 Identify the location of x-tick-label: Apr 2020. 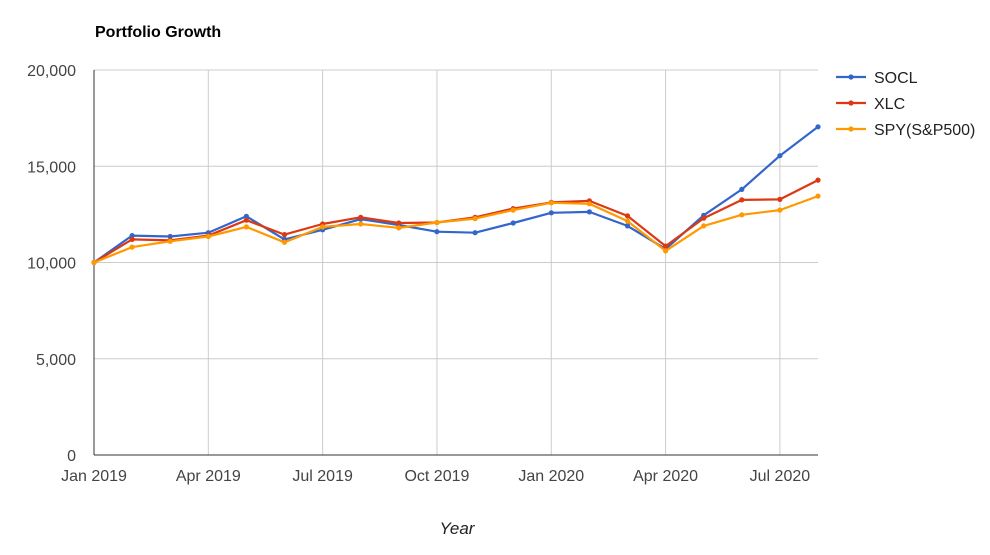
(665, 476).